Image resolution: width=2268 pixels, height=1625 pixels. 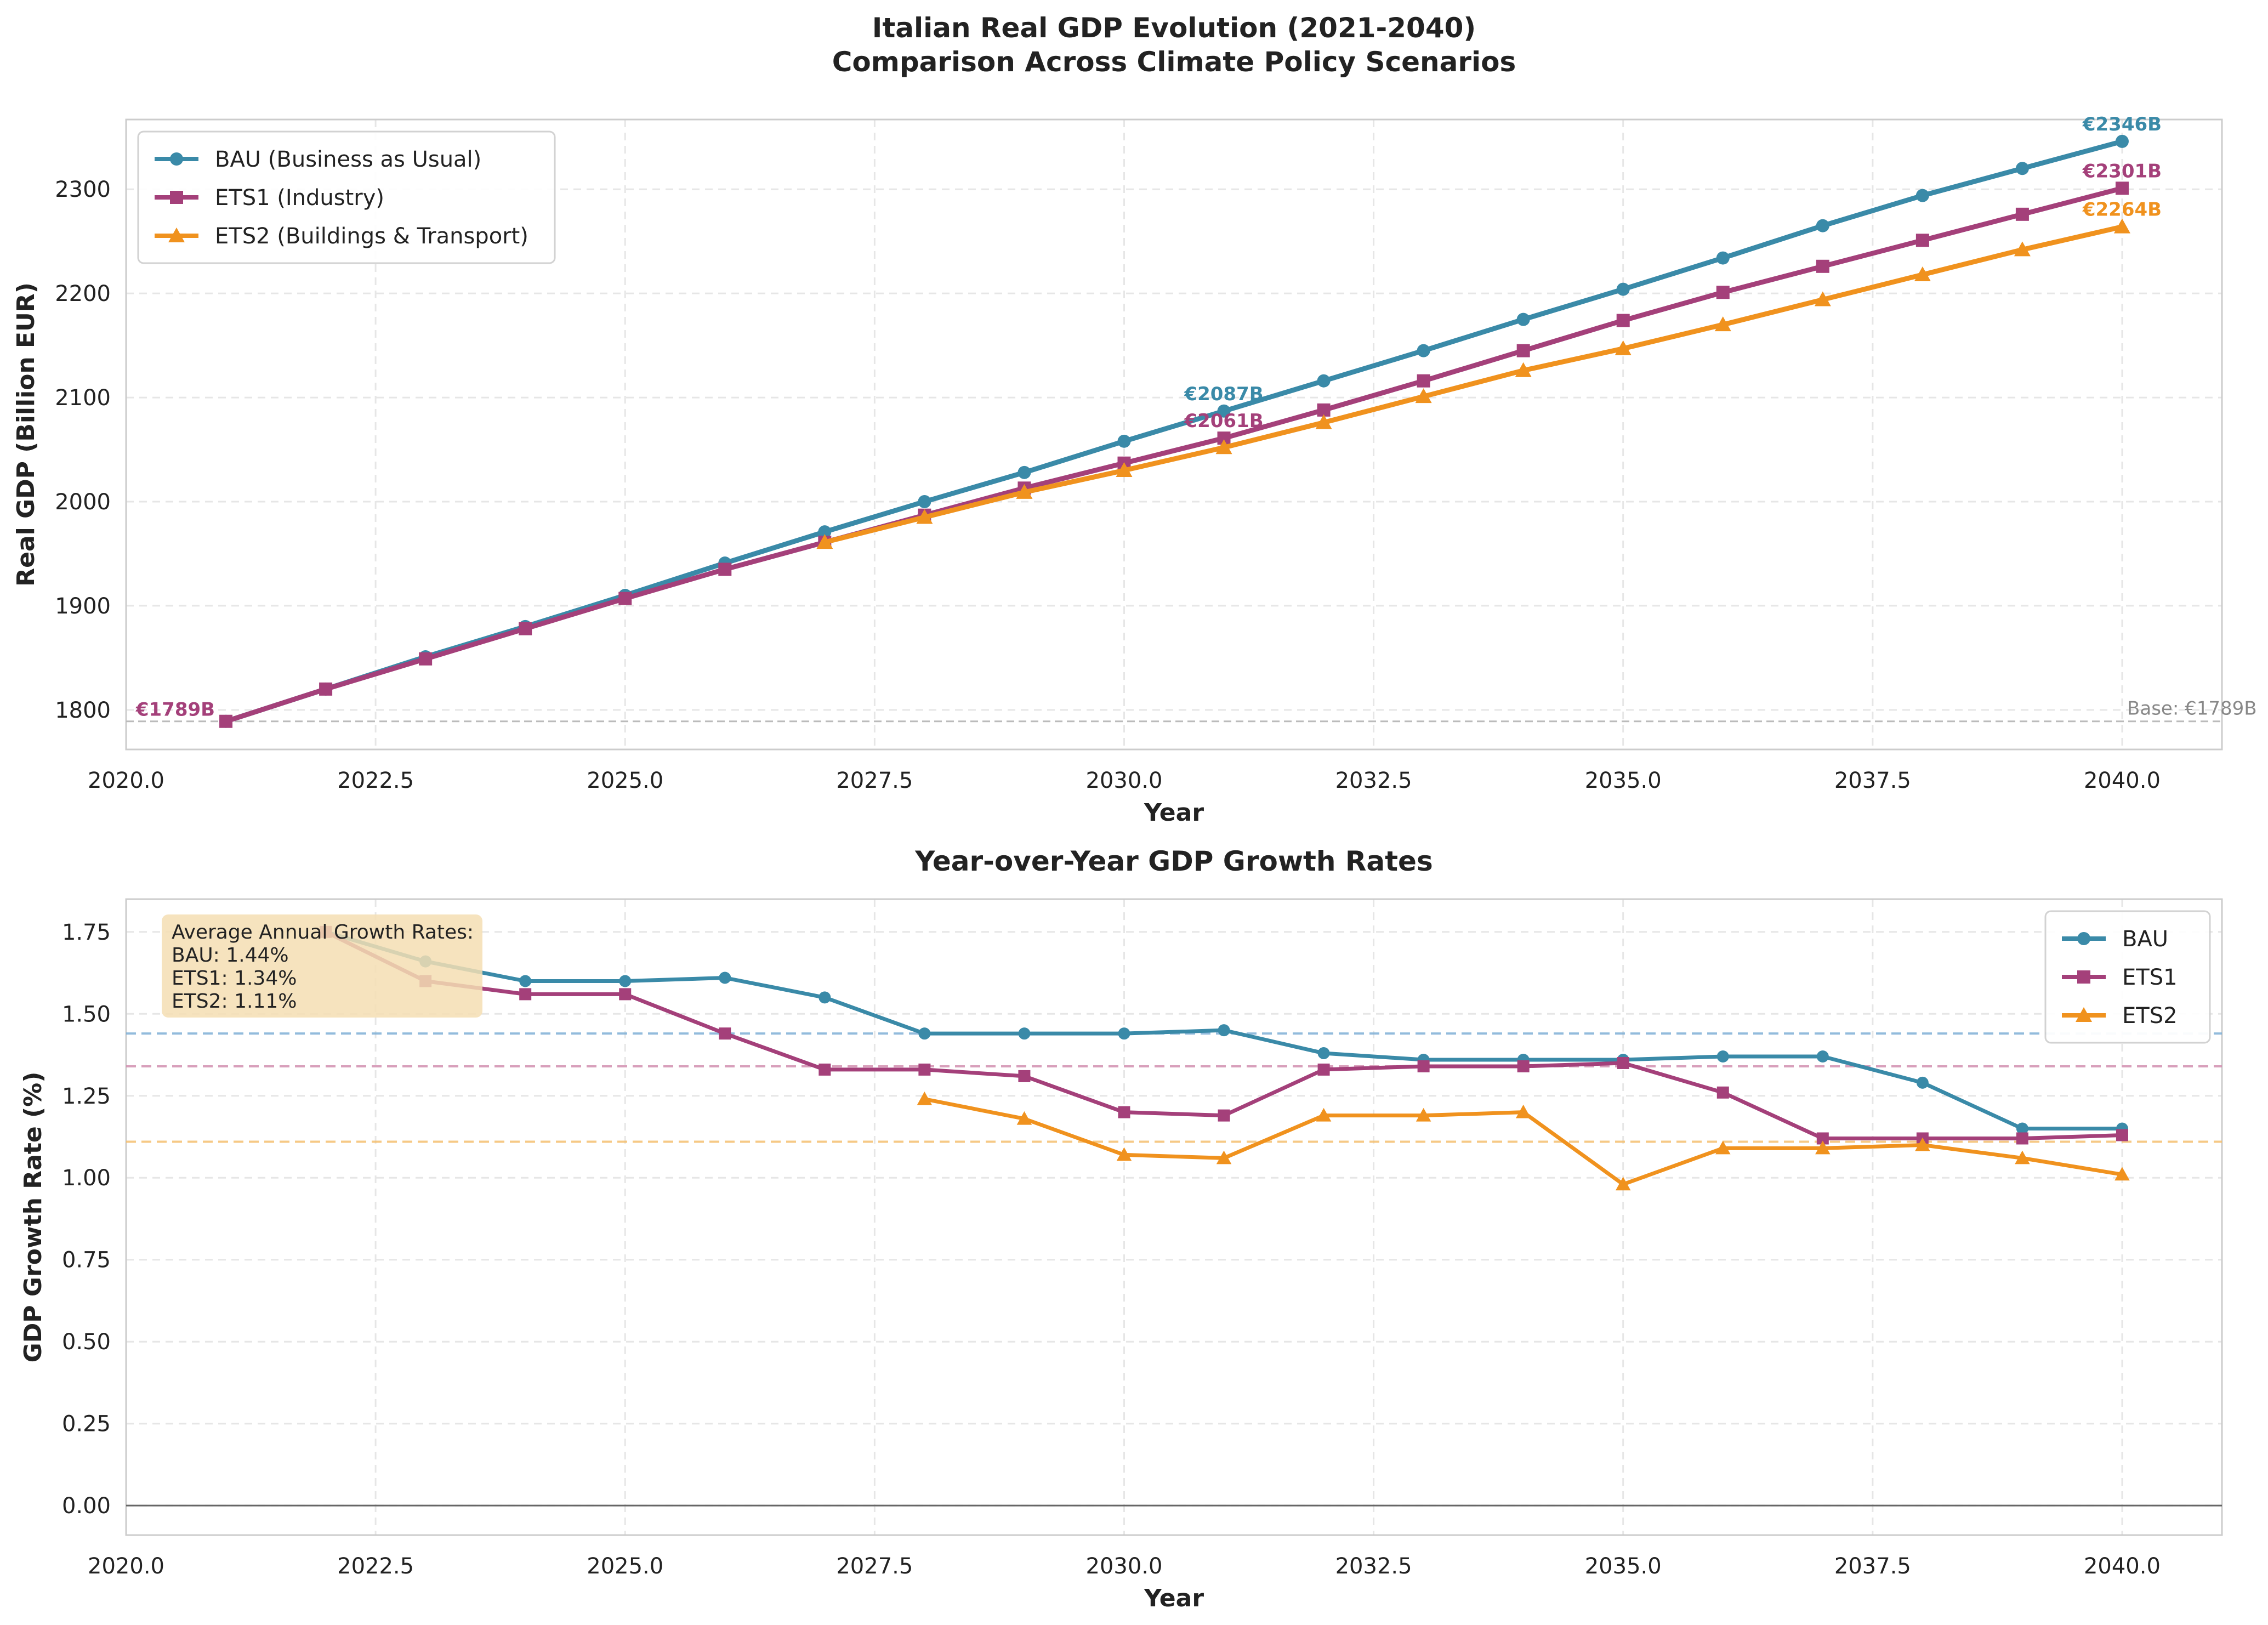 I want to click on y-tick-label: 2300, so click(x=83, y=190).